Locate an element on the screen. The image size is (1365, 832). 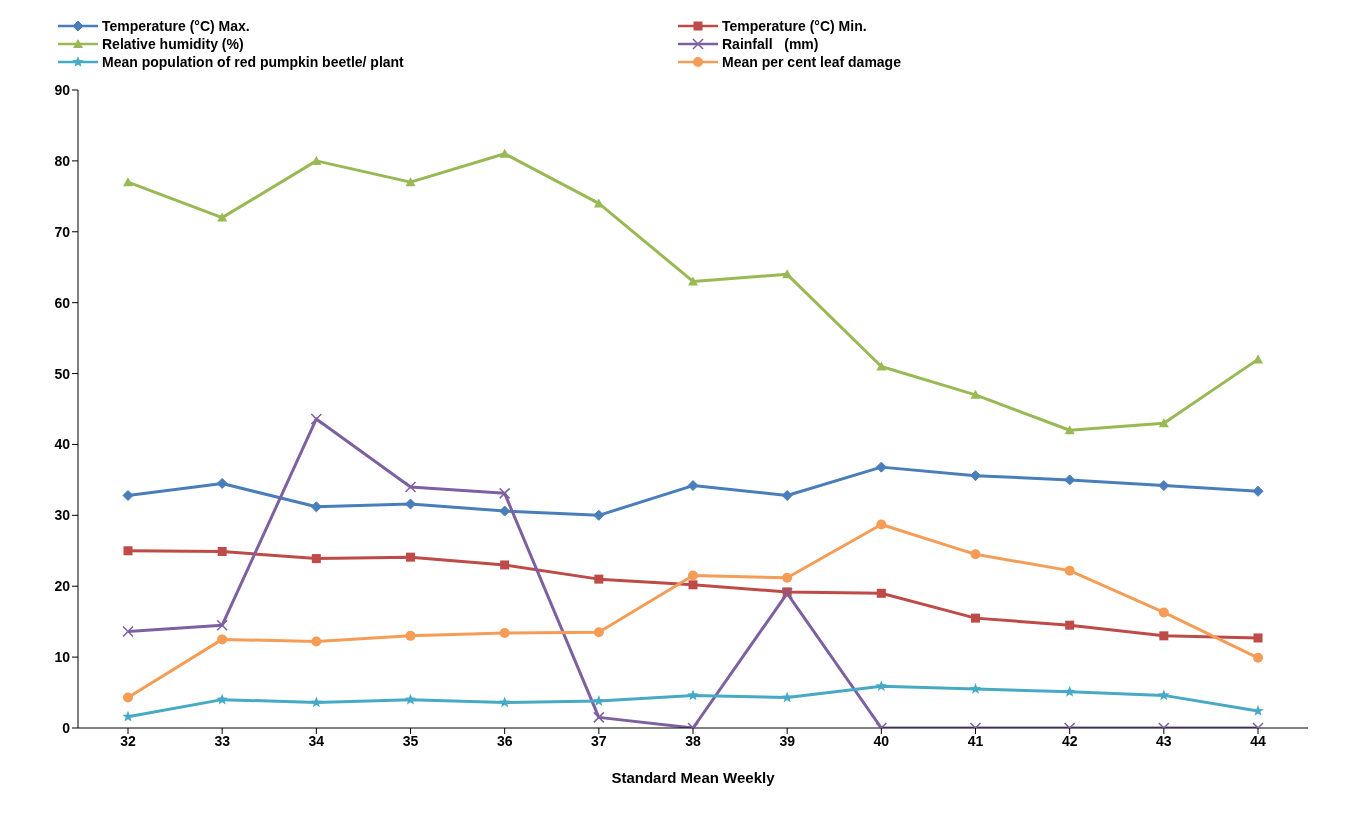
x-tick-label: 44 is located at coordinates (1258, 740).